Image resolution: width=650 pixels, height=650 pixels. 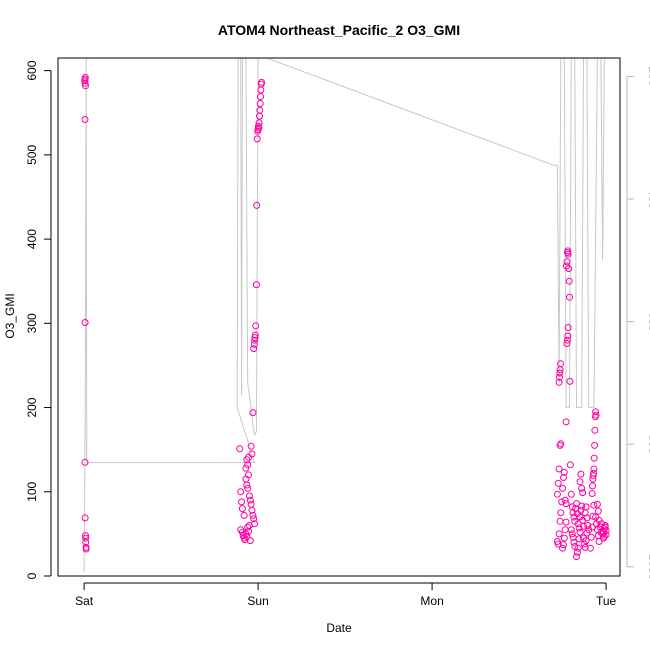 What do you see at coordinates (606, 601) in the screenshot?
I see `x-tick-label: Tue` at bounding box center [606, 601].